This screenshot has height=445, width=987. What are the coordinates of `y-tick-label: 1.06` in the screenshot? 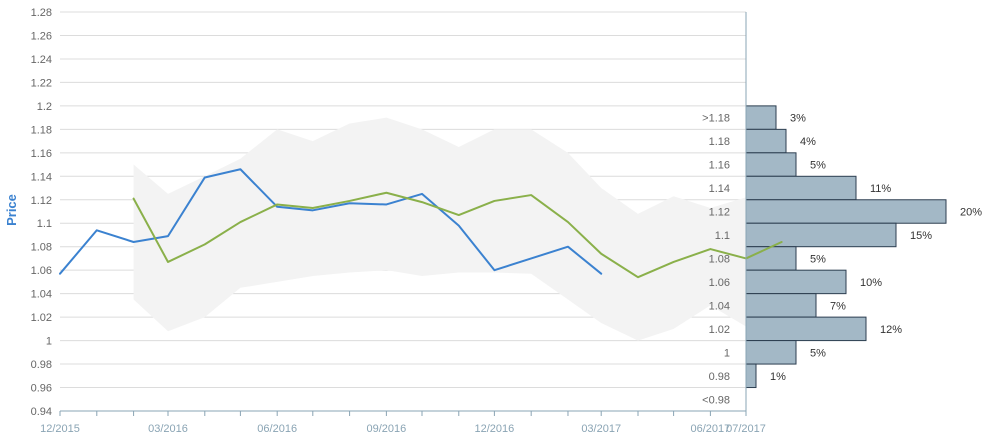 It's located at (41, 271).